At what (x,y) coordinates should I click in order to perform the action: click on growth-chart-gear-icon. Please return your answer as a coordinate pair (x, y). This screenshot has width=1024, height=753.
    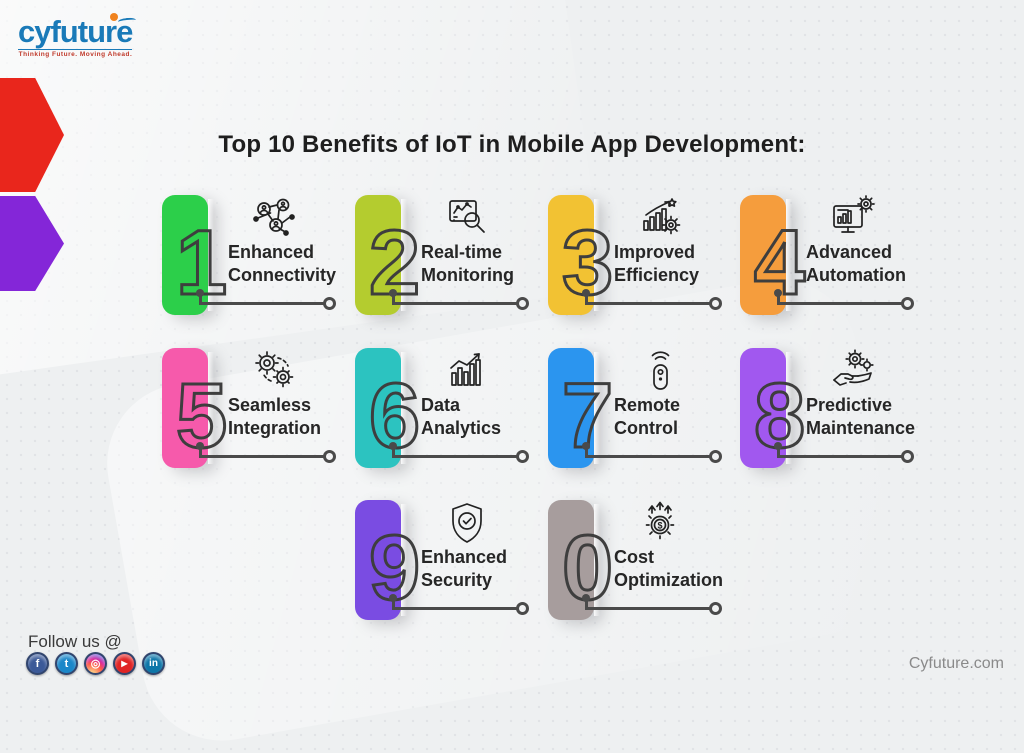
    Looking at the image, I should click on (662, 216).